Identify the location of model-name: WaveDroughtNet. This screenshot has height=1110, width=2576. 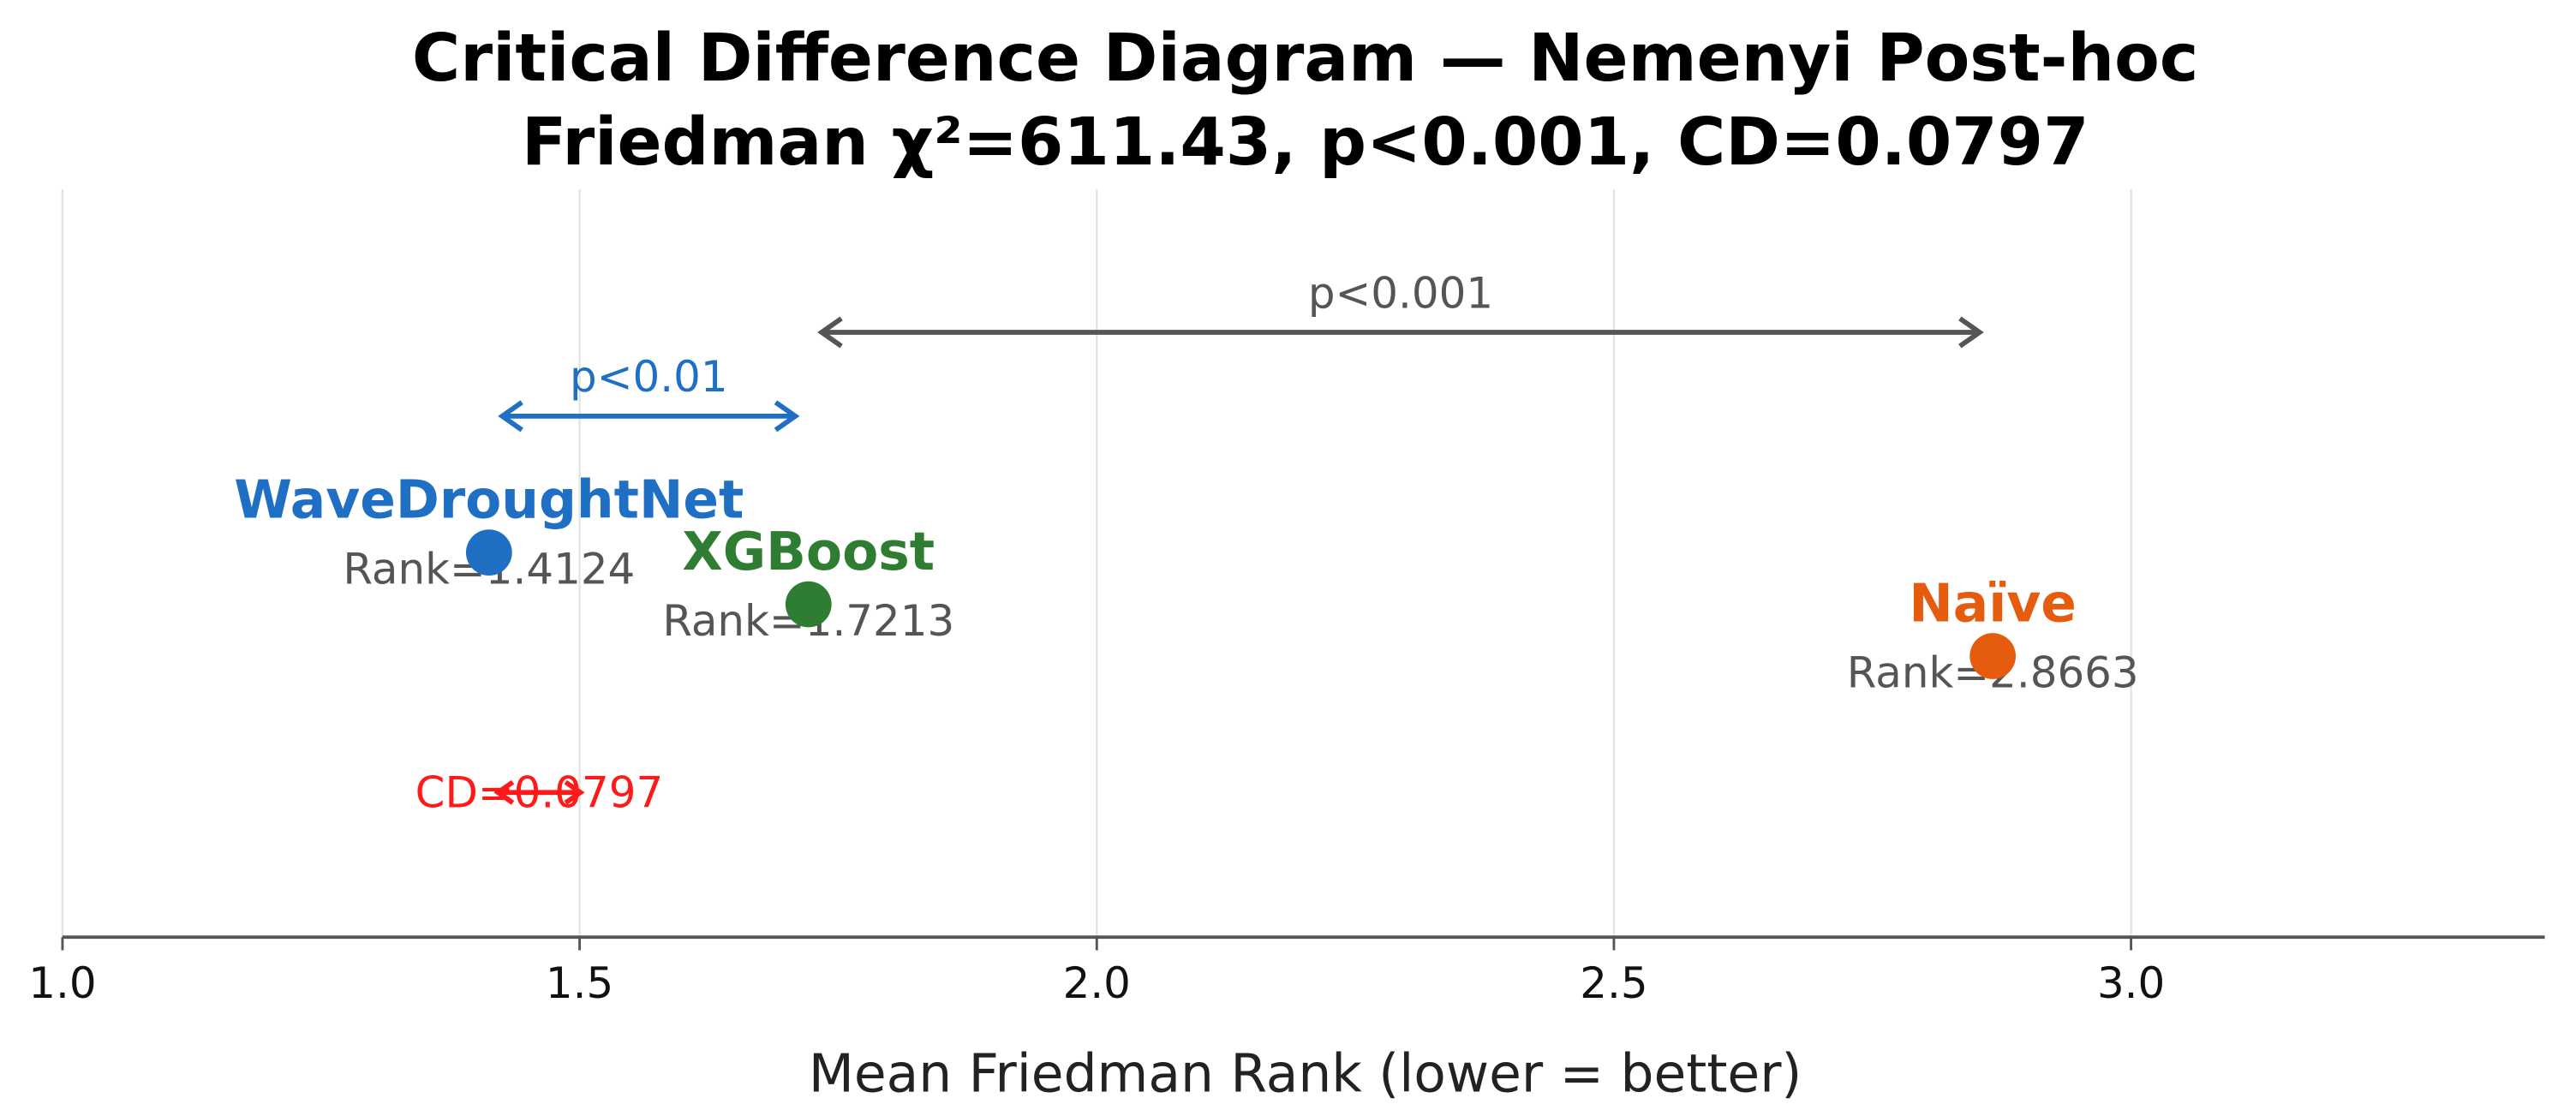
(489, 500).